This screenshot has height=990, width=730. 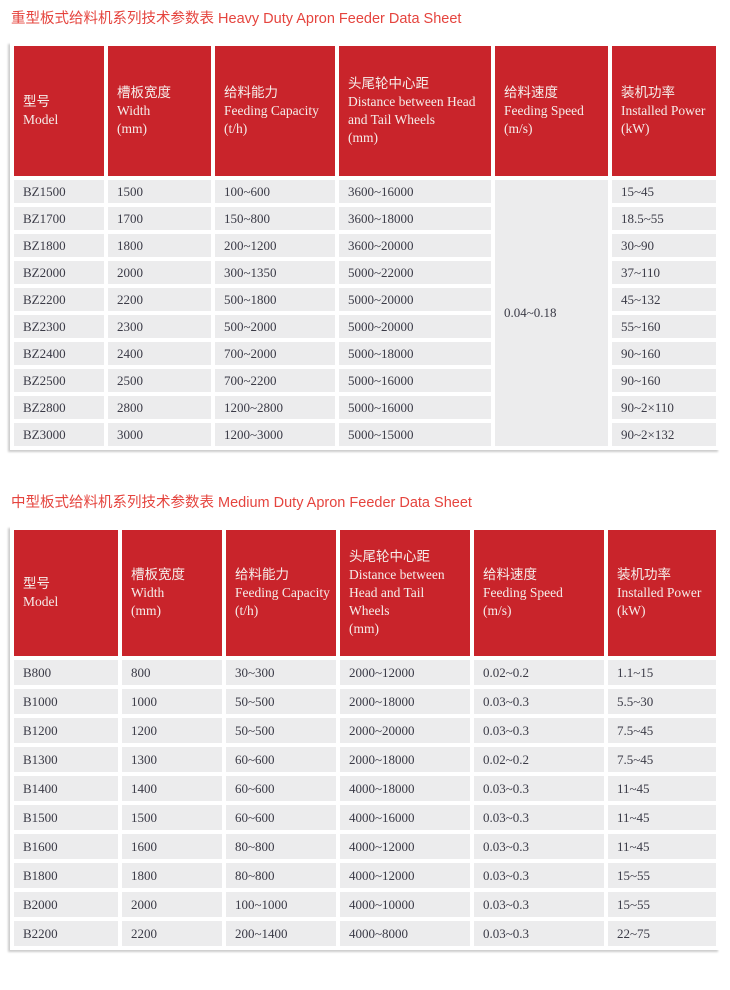 I want to click on table-cell: BZ2000, so click(x=59, y=272).